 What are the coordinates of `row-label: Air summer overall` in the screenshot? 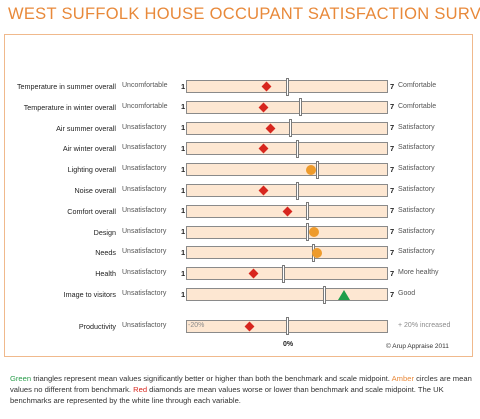 It's located at (86, 128).